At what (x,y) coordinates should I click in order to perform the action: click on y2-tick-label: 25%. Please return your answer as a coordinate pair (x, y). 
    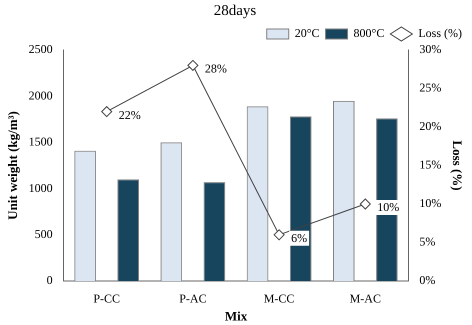
    Looking at the image, I should click on (430, 87).